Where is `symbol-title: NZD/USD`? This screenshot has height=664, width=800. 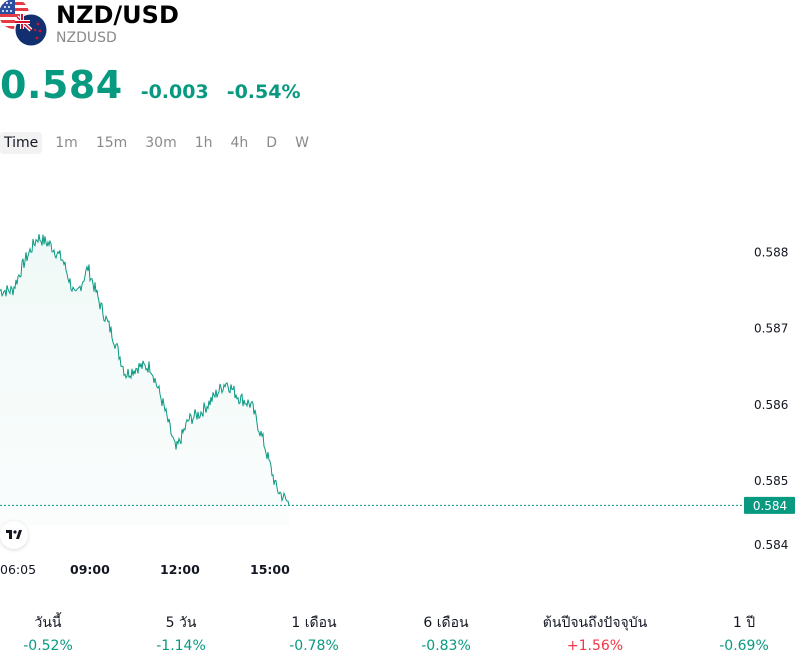
symbol-title: NZD/USD is located at coordinates (117, 15).